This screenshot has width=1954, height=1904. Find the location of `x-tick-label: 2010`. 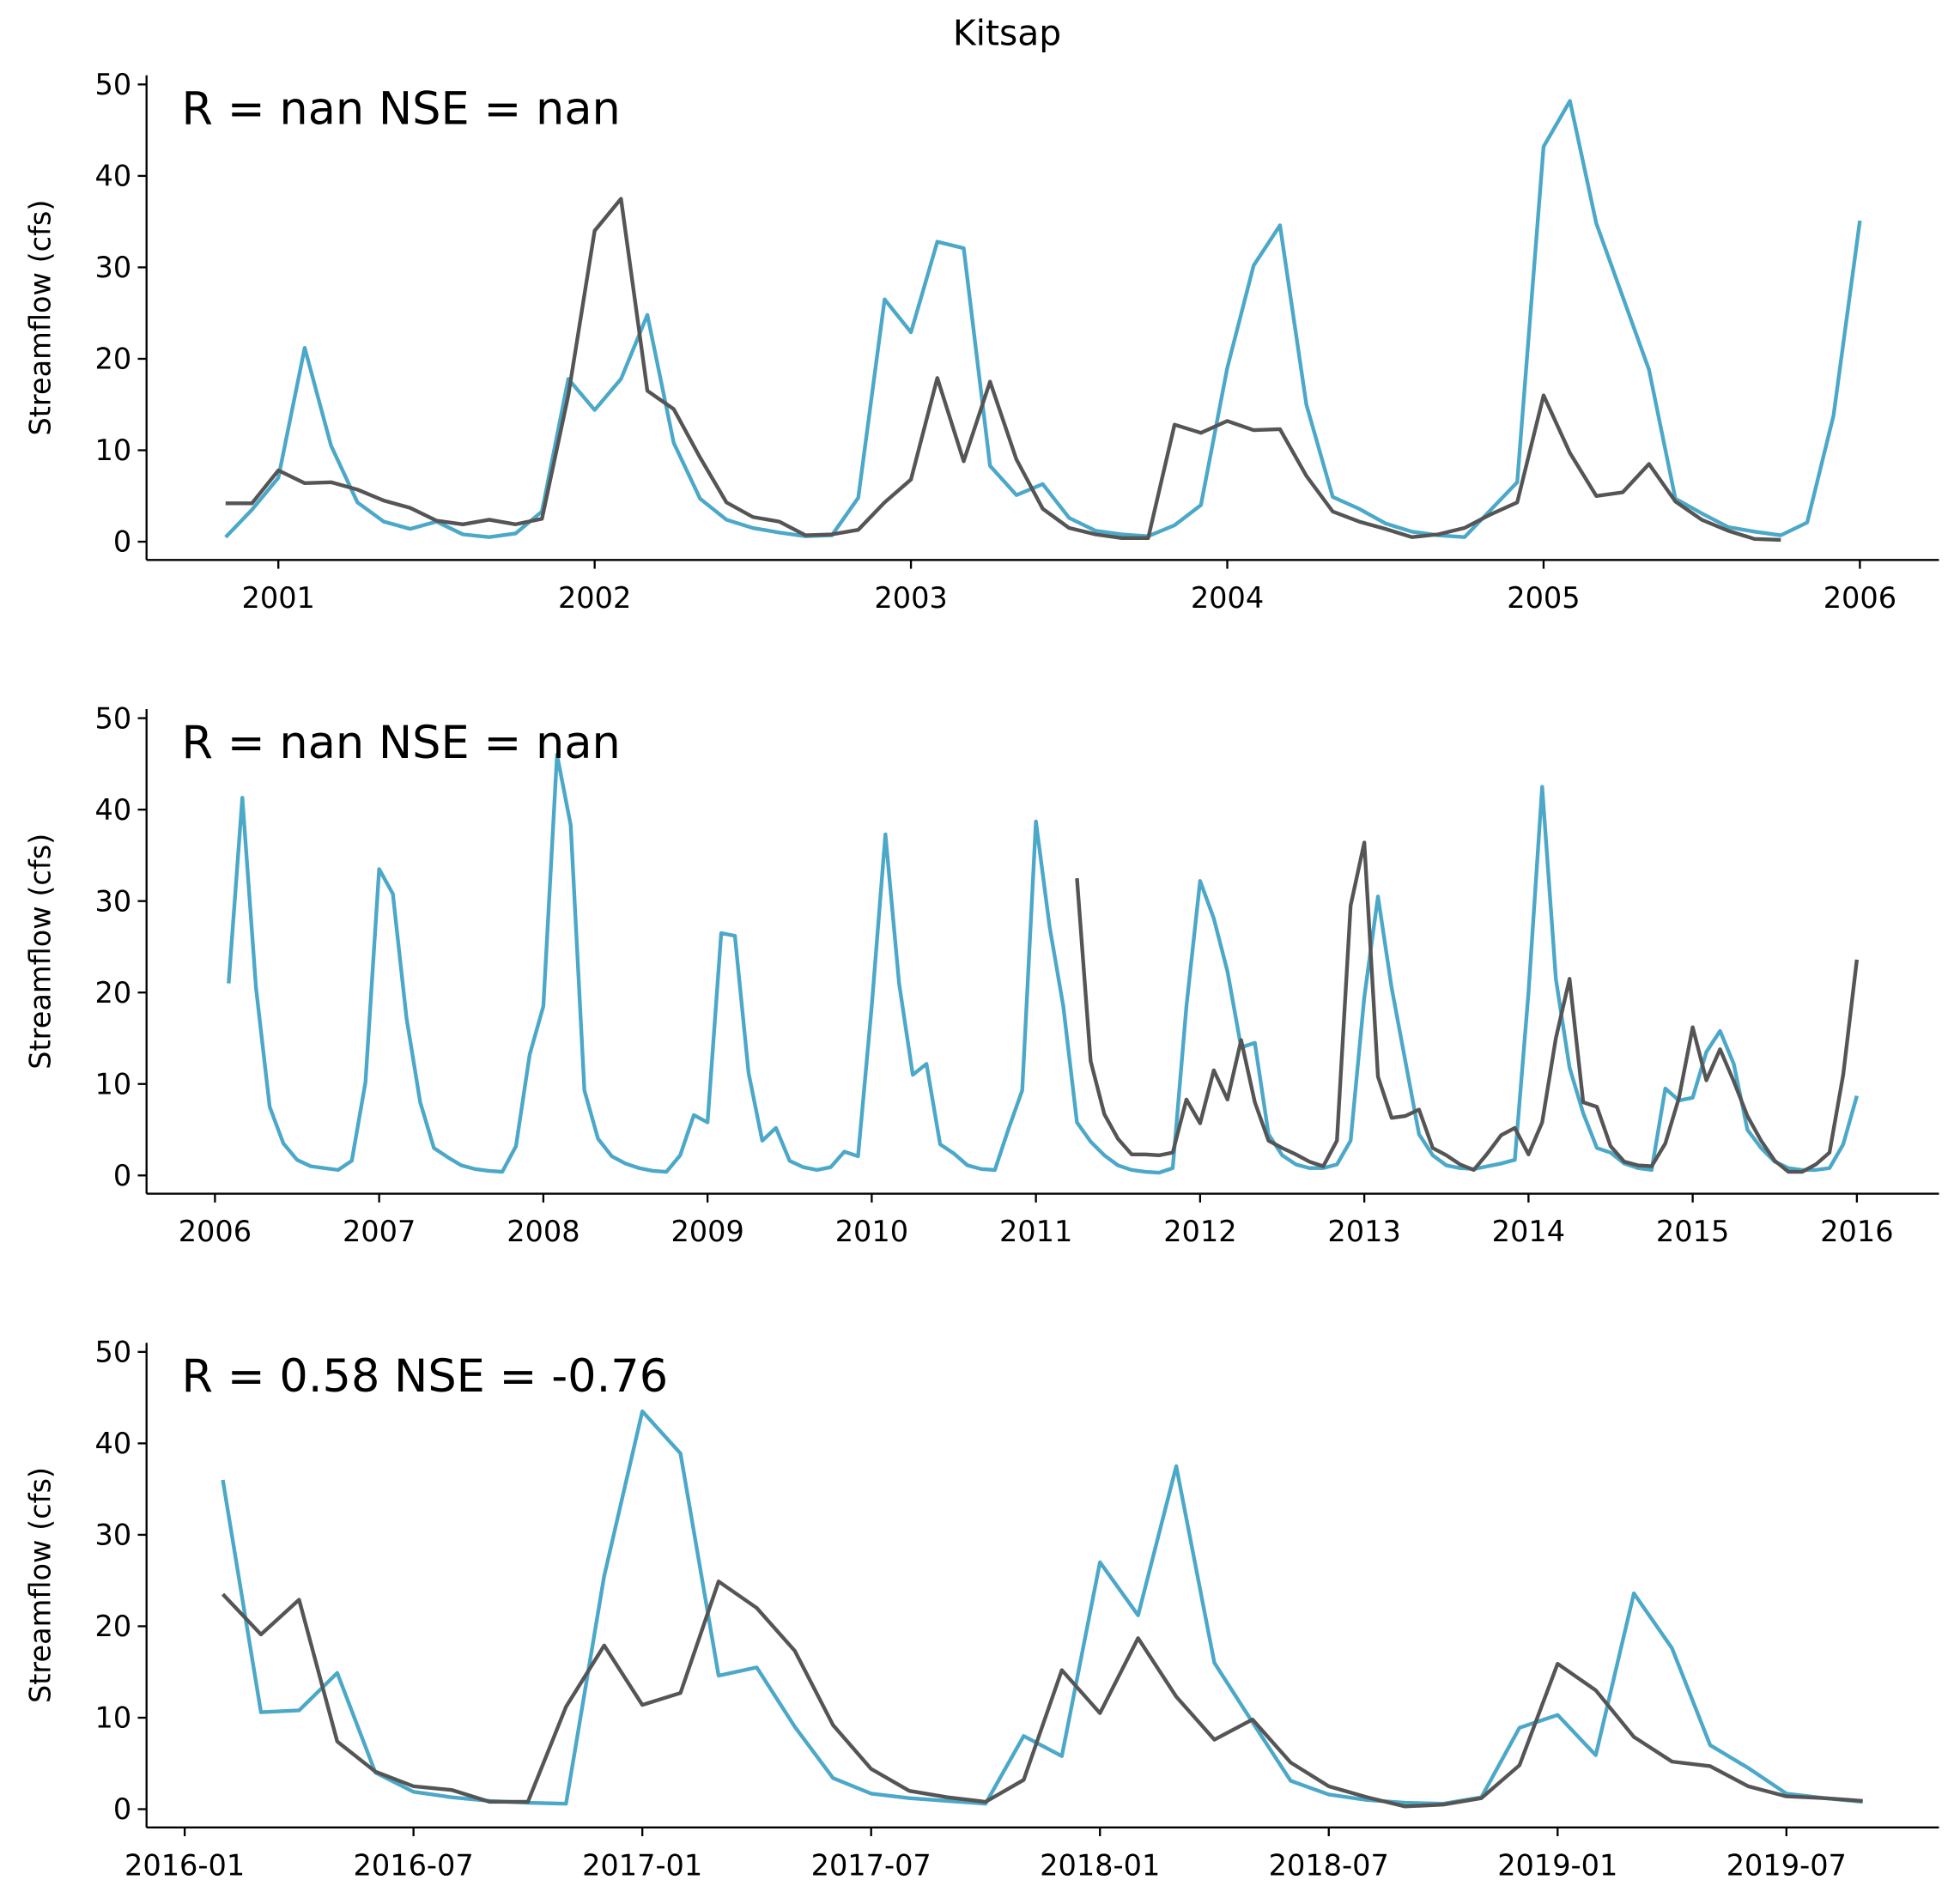

x-tick-label: 2010 is located at coordinates (871, 1231).